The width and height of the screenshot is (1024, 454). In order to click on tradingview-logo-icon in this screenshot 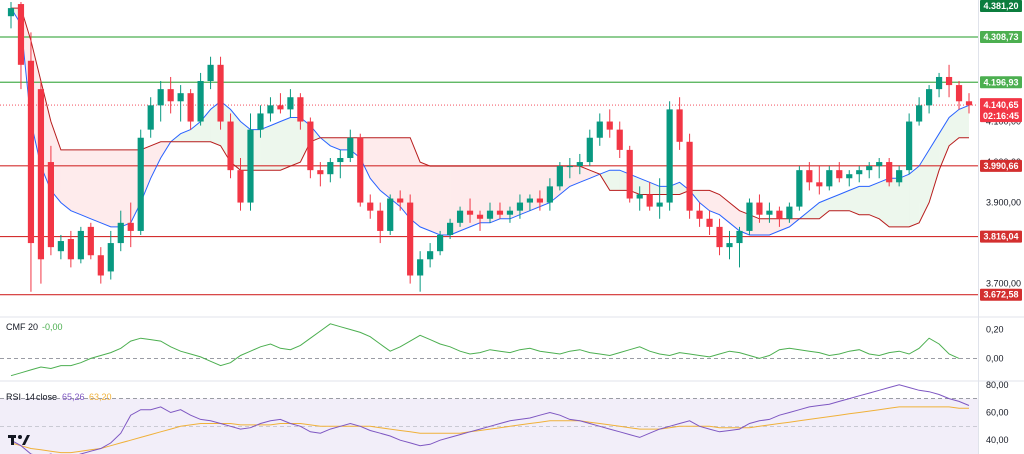, I will do `click(19, 440)`.